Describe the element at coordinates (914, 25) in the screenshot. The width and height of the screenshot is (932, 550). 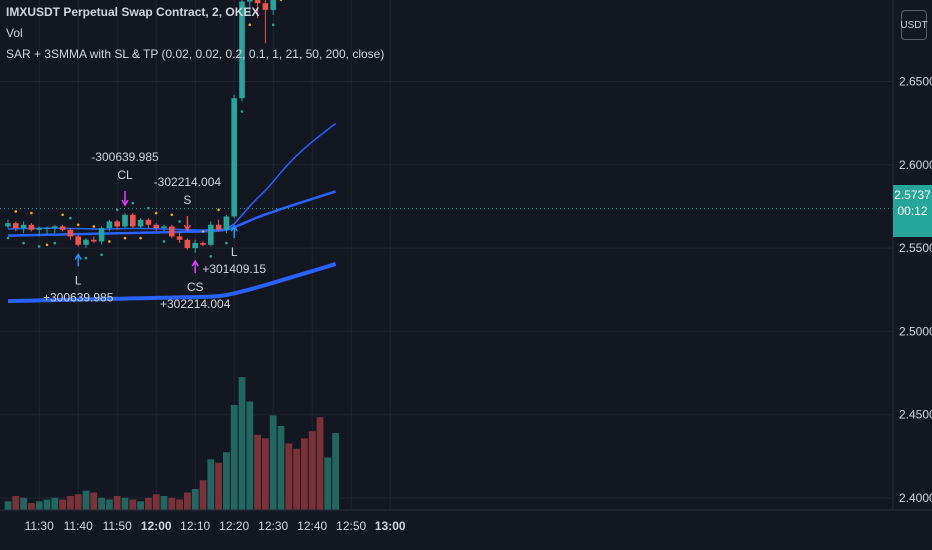
I see `currency-button: USDT` at that location.